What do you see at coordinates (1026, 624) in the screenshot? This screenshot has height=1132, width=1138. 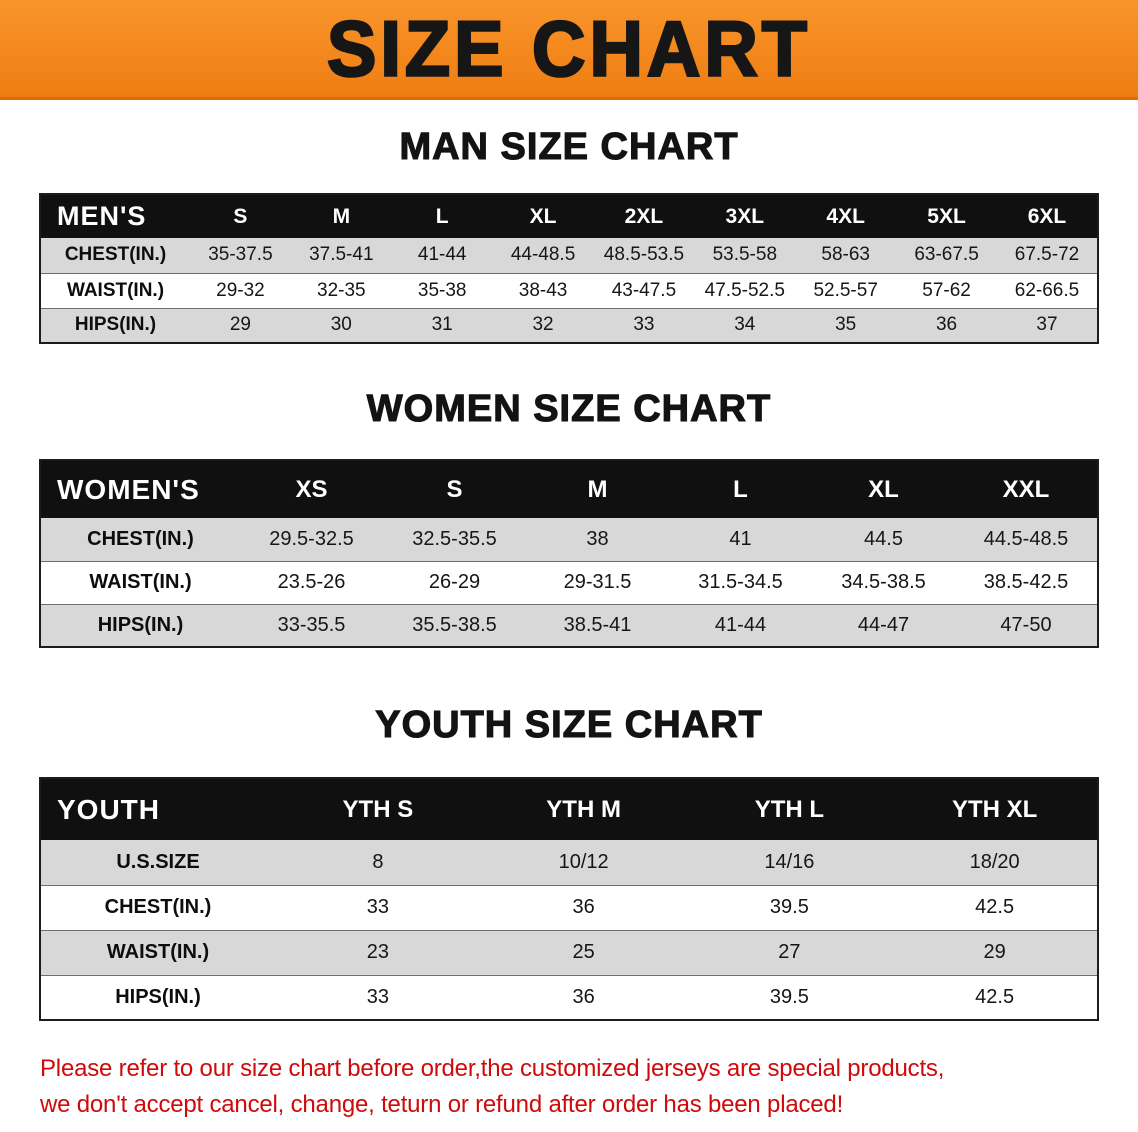 I see `size-value-cell: 47-50` at bounding box center [1026, 624].